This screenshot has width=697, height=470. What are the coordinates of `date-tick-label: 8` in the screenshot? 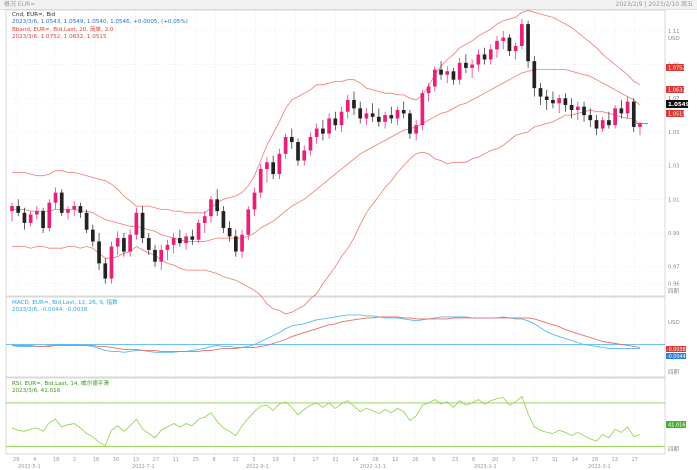 It's located at (214, 460).